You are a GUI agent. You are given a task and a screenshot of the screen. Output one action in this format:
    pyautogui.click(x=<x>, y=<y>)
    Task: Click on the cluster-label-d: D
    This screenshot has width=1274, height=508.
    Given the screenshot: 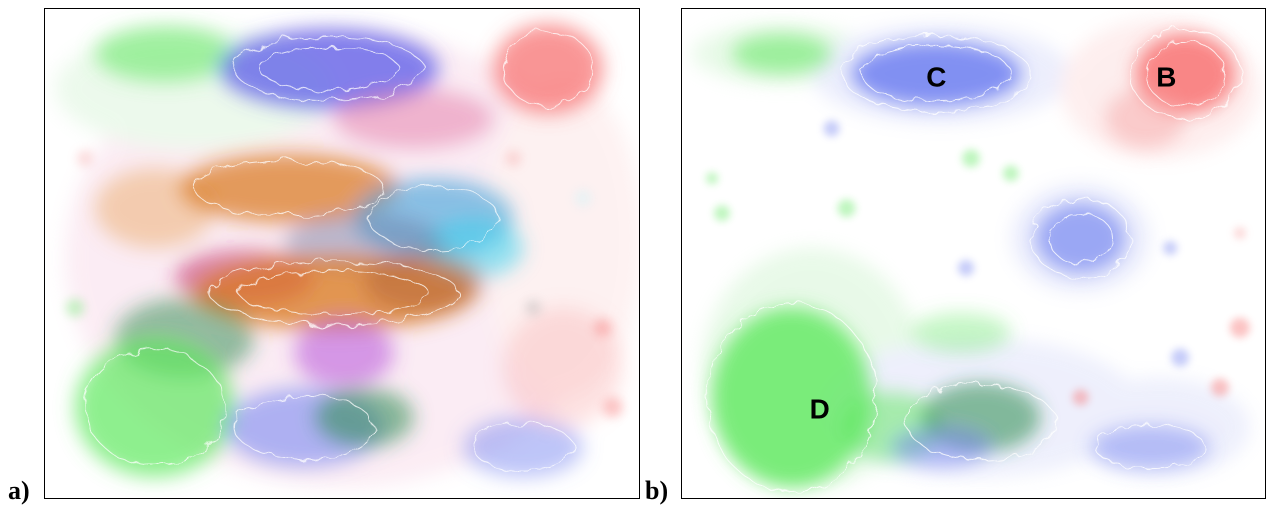 What is the action you would take?
    pyautogui.click(x=820, y=408)
    